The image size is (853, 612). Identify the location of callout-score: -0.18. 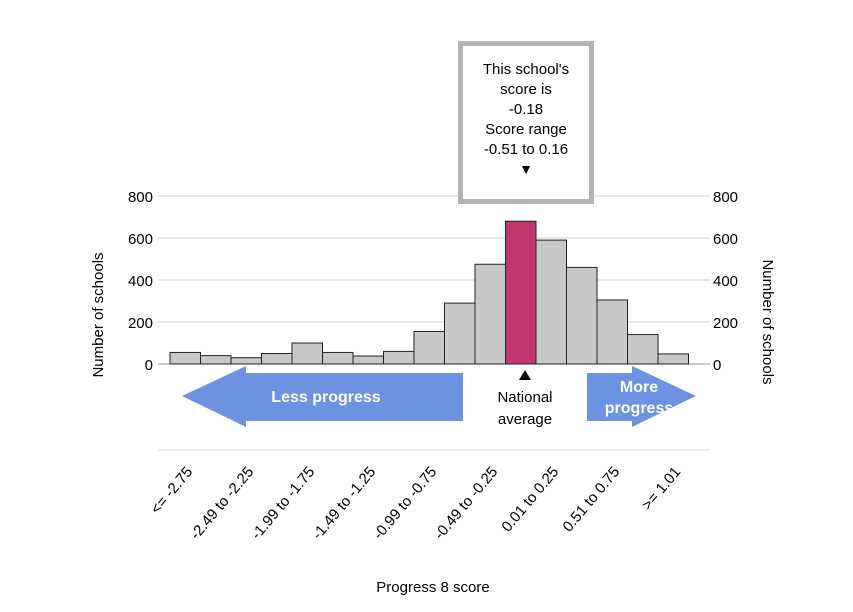
(526, 109).